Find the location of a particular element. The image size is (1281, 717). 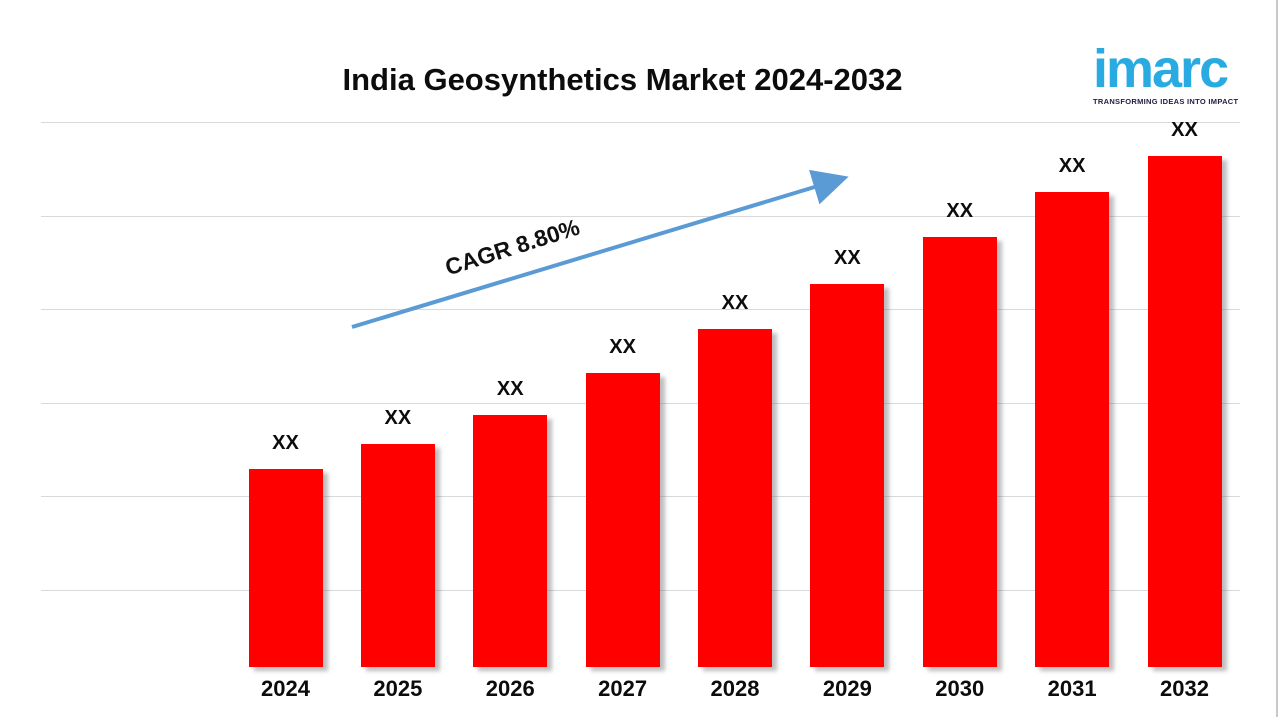

bar-value-label-2026: XX is located at coordinates (510, 389).